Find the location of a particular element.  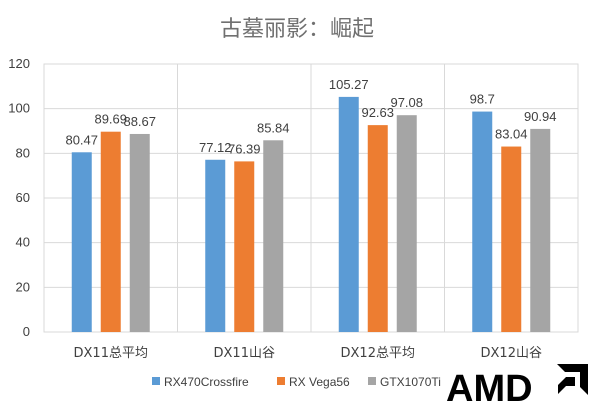

data-label: 76.39 is located at coordinates (244, 148).